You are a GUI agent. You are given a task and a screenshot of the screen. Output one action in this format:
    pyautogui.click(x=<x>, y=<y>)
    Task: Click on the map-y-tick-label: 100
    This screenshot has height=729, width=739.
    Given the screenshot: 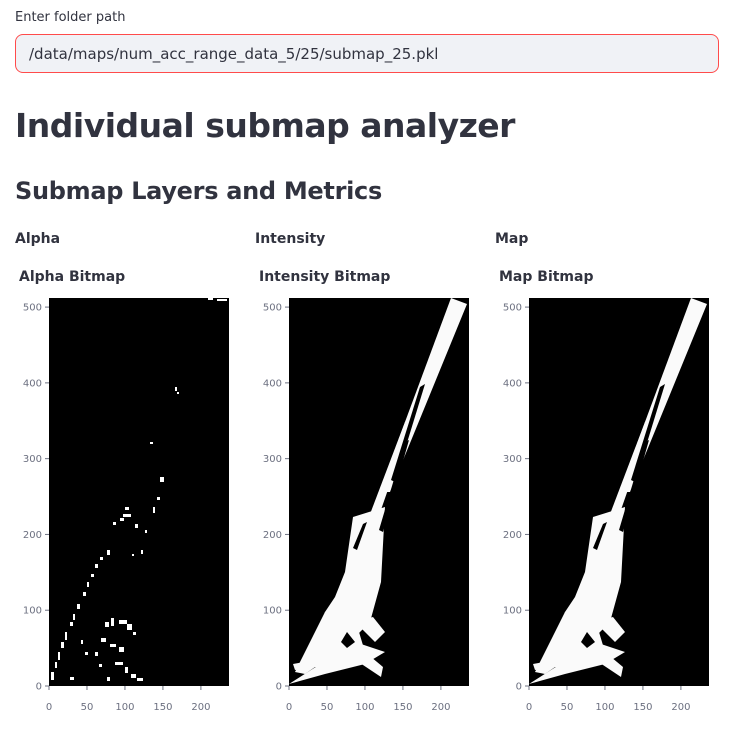 What is the action you would take?
    pyautogui.click(x=512, y=611)
    